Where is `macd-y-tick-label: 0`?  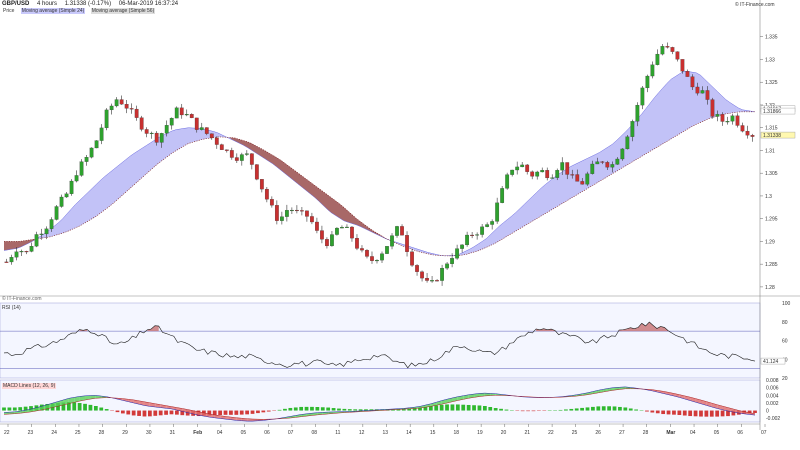
macd-y-tick-label: 0 is located at coordinates (767, 412).